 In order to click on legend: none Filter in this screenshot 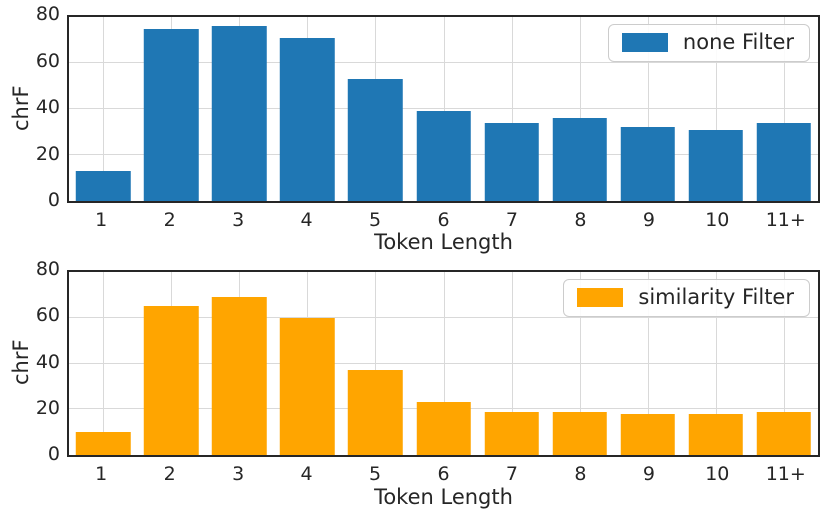, I will do `click(708, 43)`.